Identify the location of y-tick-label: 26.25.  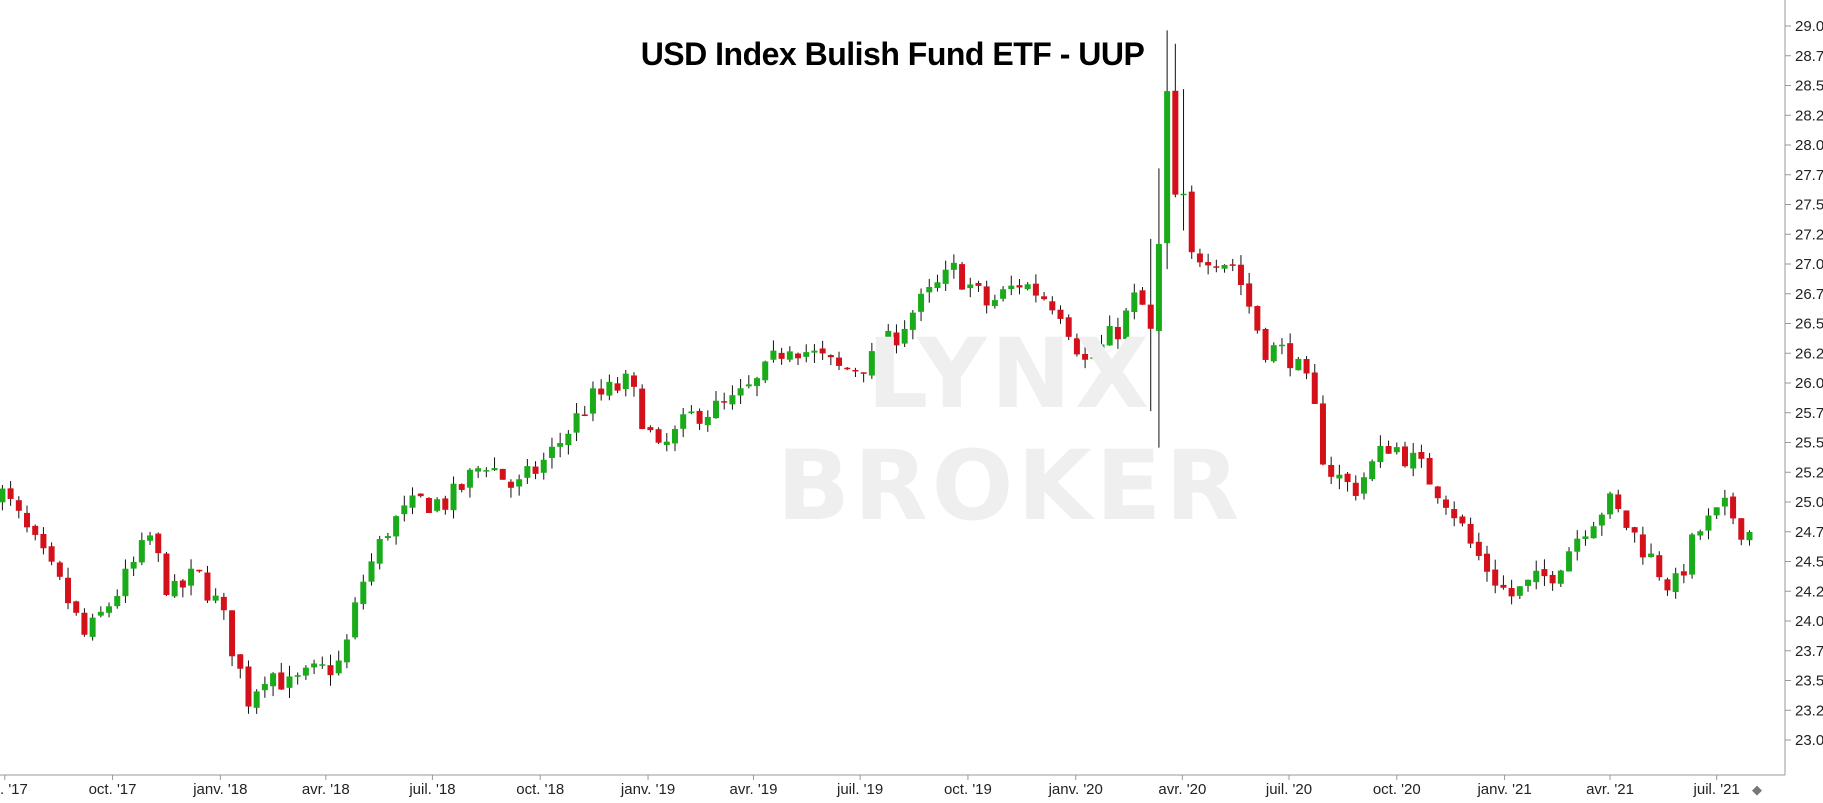
(1809, 353).